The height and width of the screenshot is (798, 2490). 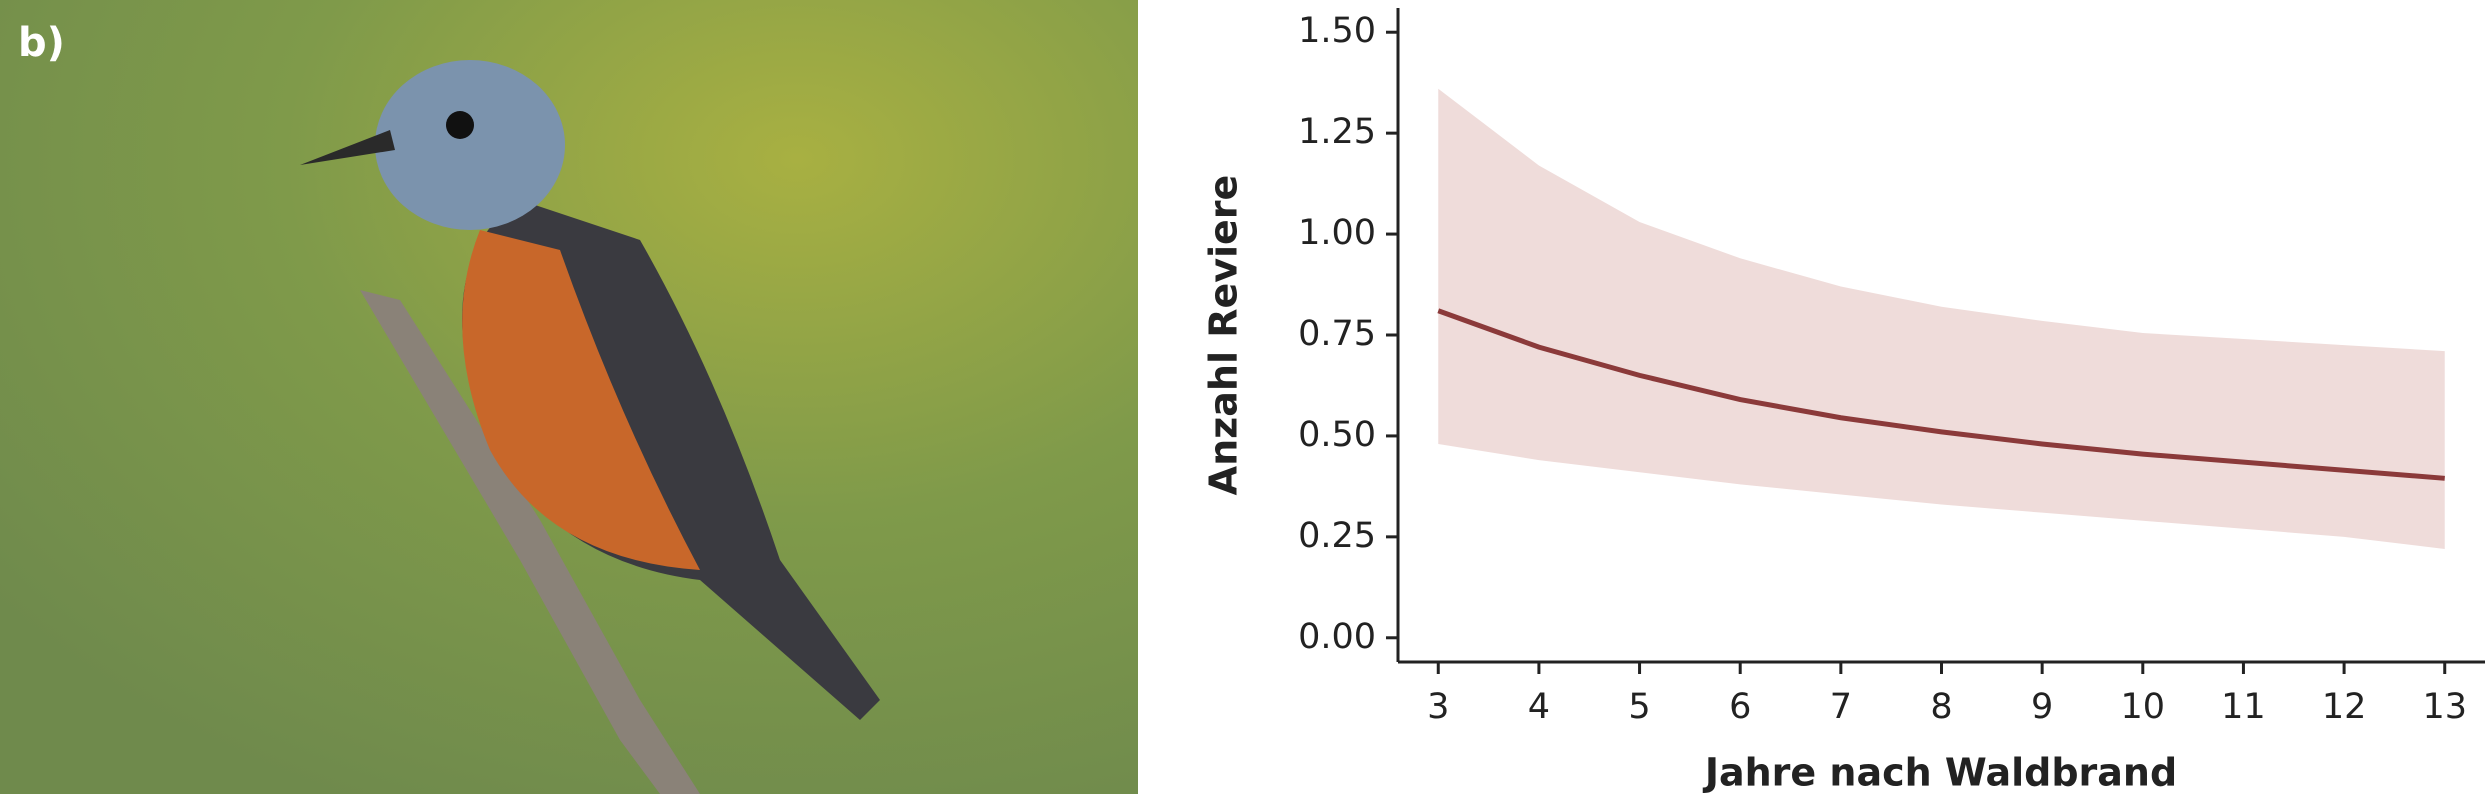 What do you see at coordinates (1740, 707) in the screenshot?
I see `x-tick-label: 6` at bounding box center [1740, 707].